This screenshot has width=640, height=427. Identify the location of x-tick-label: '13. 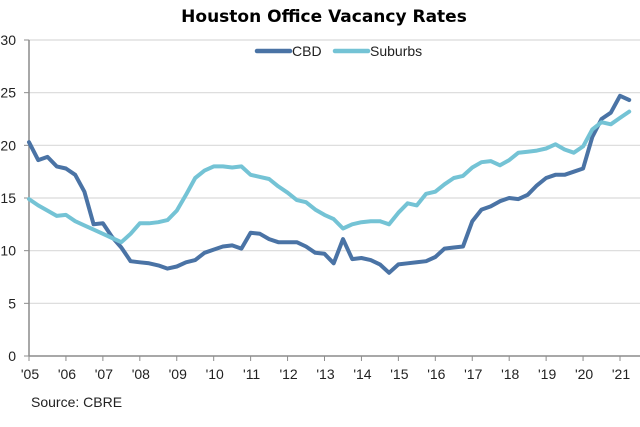
(325, 374).